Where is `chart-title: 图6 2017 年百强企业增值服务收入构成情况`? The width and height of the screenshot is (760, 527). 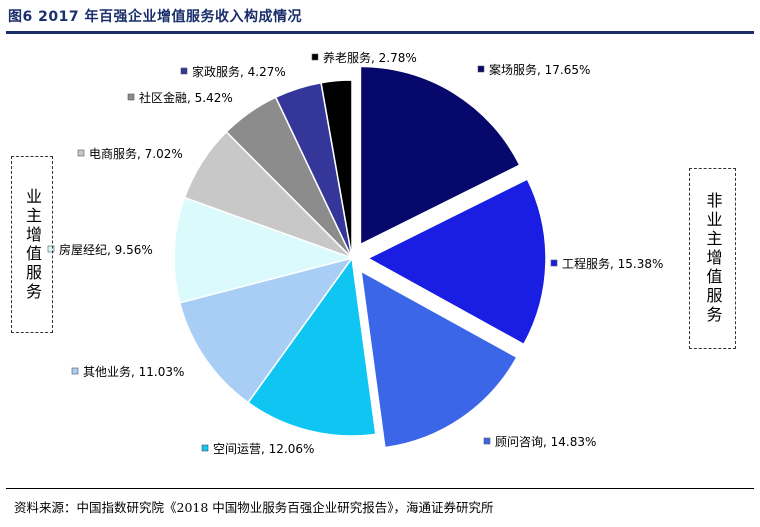 chart-title: 图6 2017 年百强企业增值服务收入构成情况 is located at coordinates (155, 17).